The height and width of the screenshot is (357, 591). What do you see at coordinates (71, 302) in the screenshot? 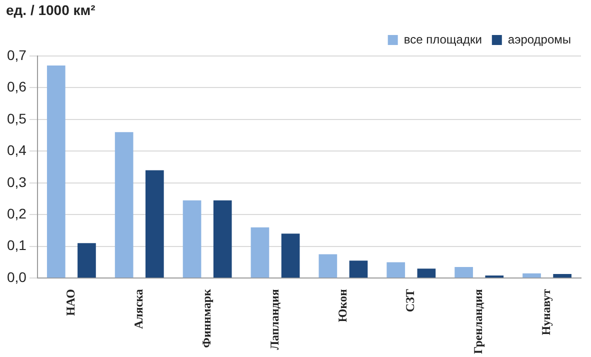
I see `x-tick-label: НАО` at bounding box center [71, 302].